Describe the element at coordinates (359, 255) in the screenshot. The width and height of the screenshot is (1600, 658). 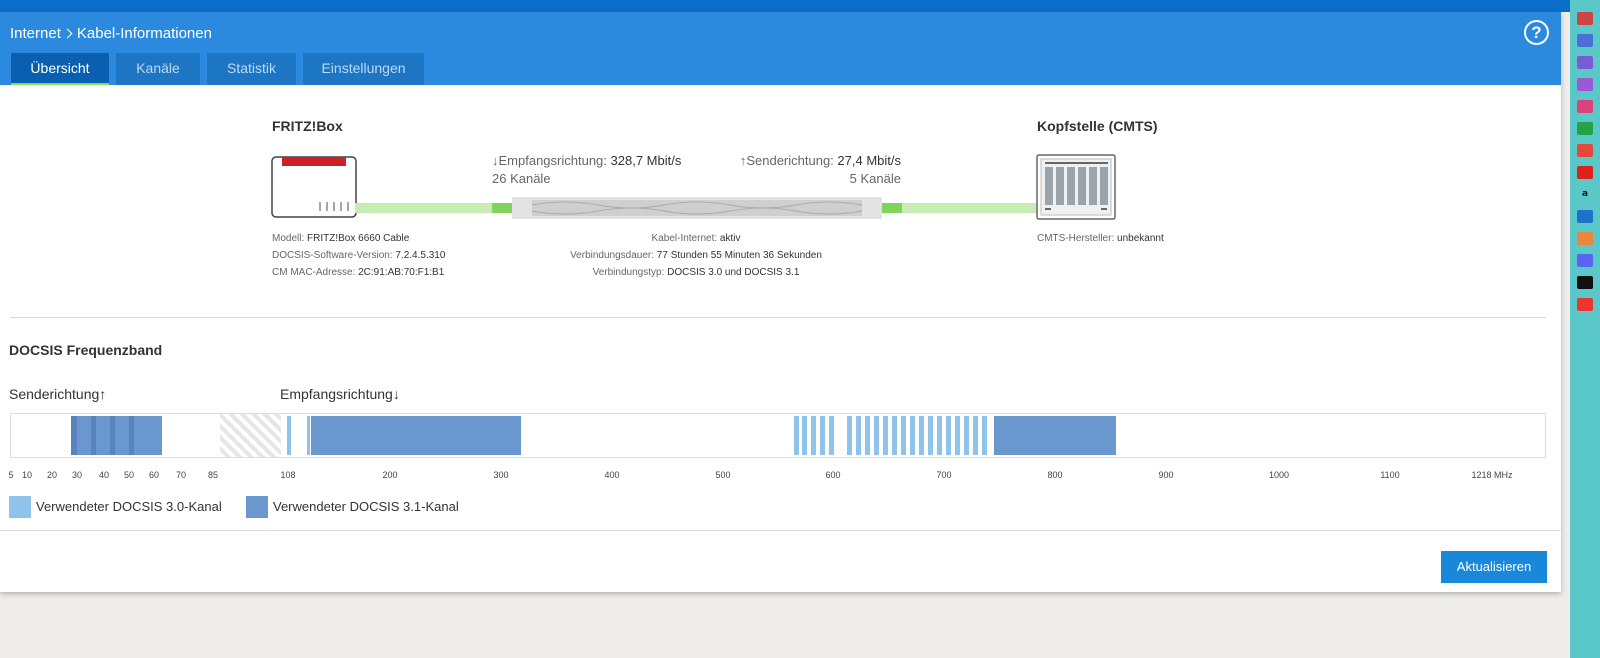
I see `device-software-version: DOCSIS-Software-Version: 7.2.4.5.310` at that location.